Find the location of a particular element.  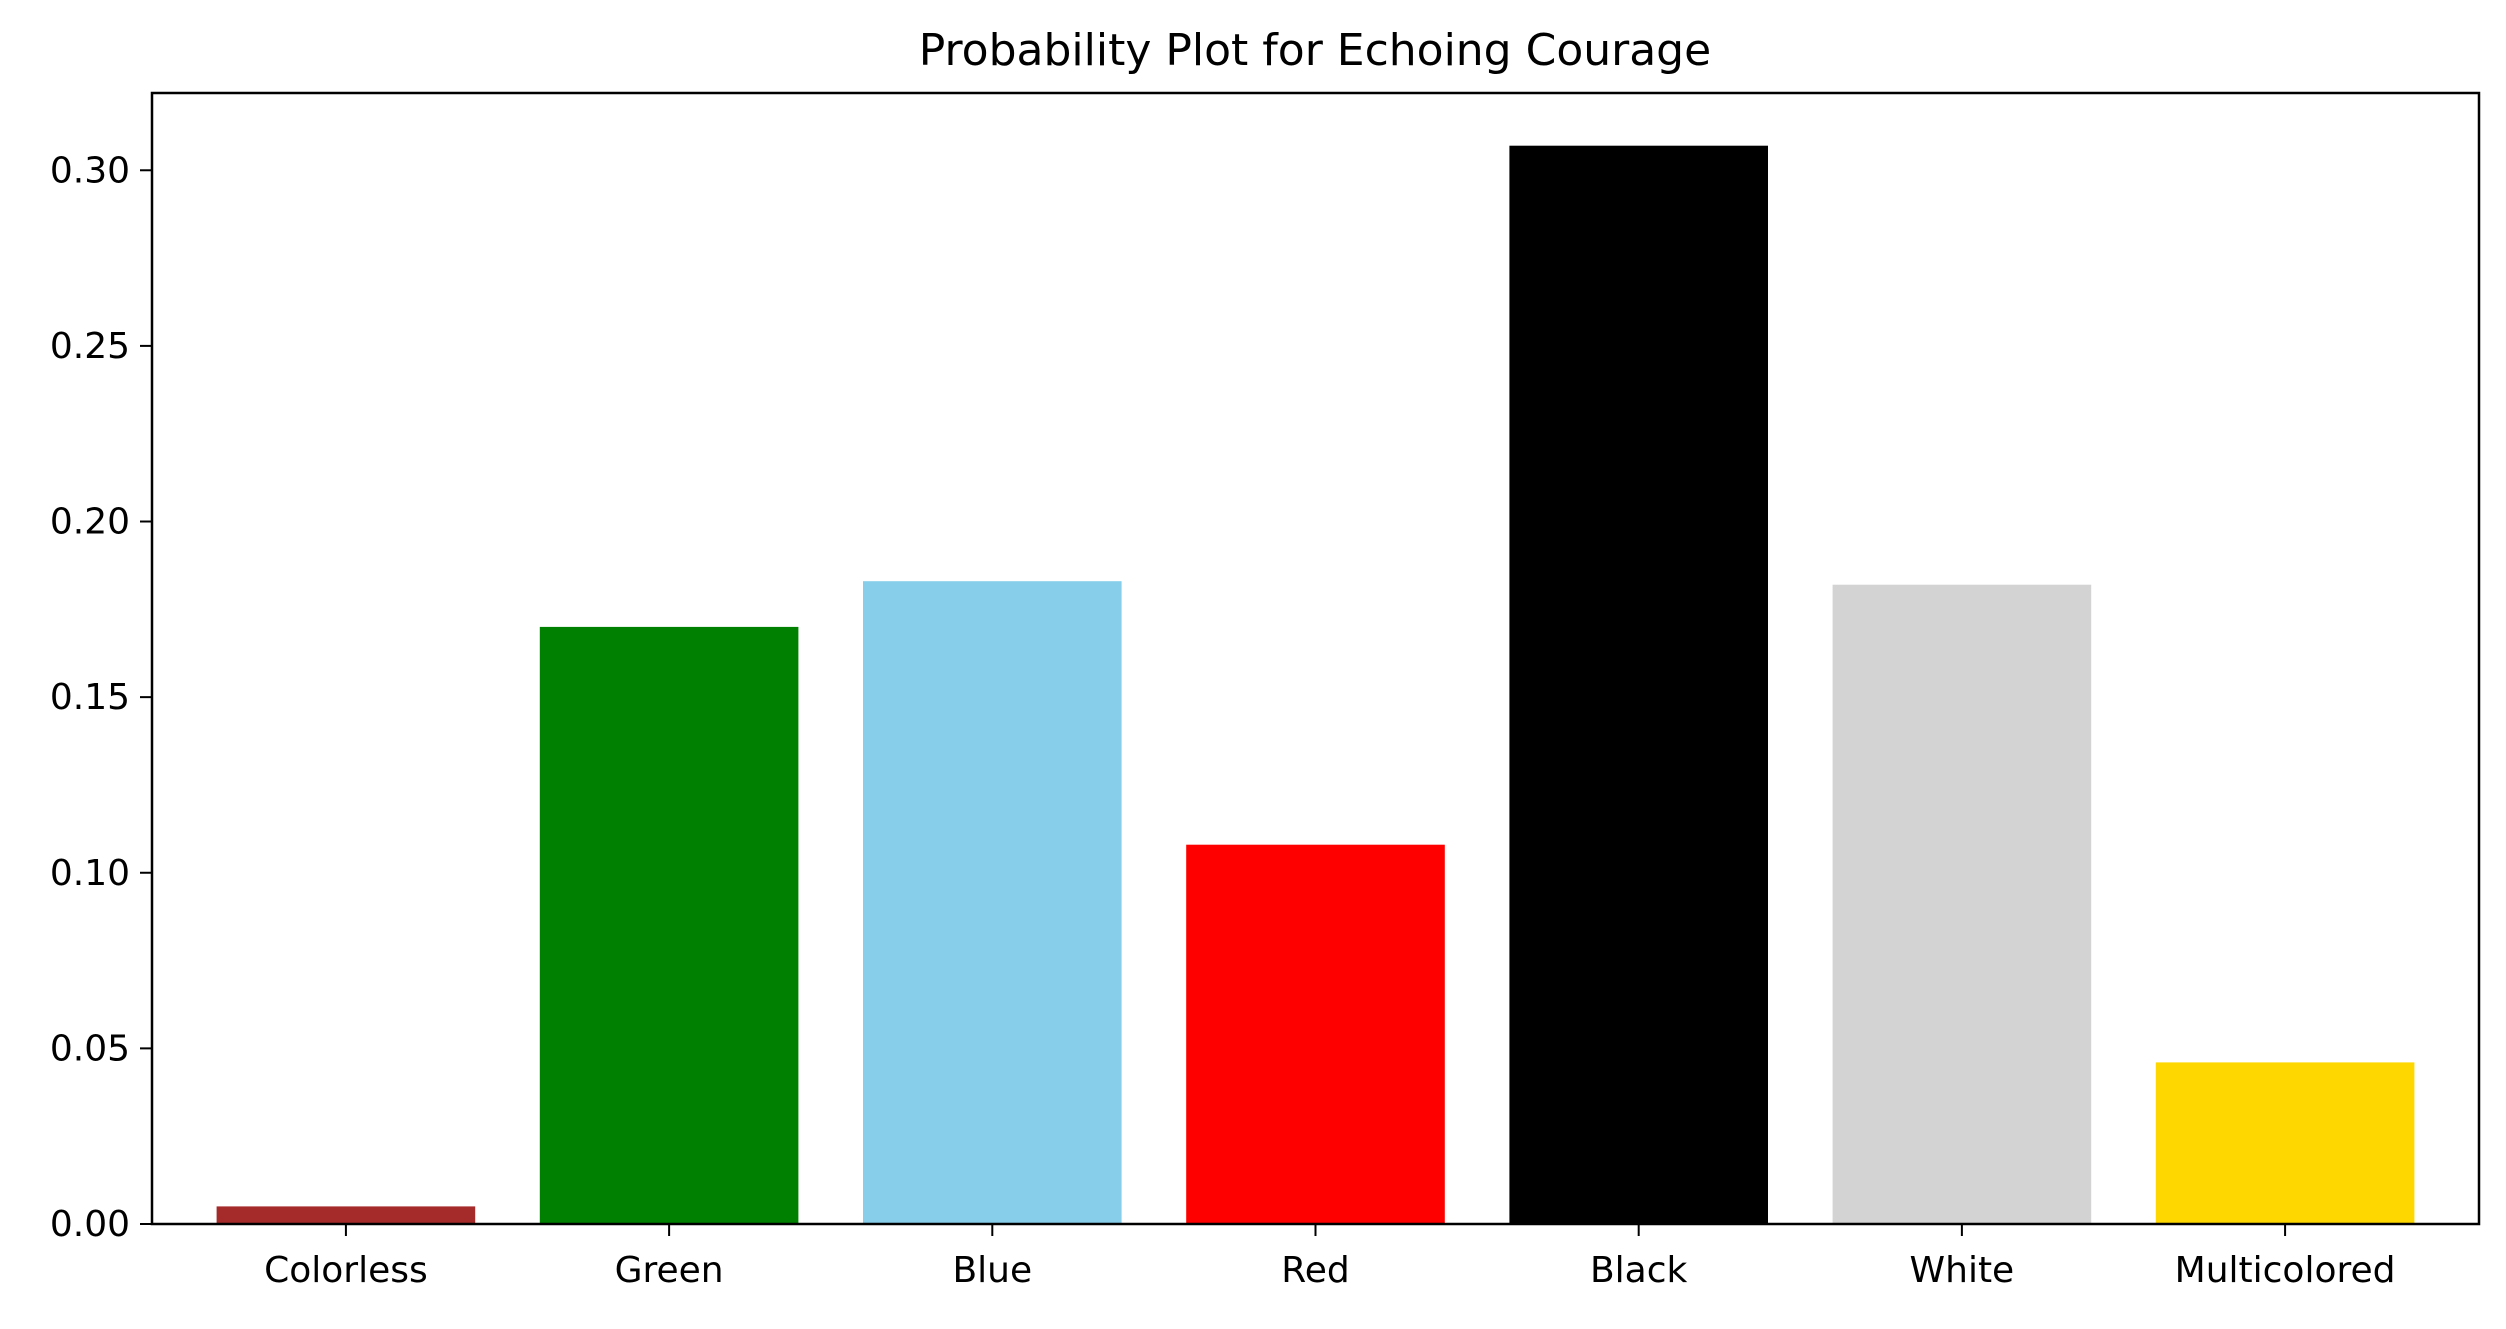

y-tick-label: 0.30 is located at coordinates (90, 170).